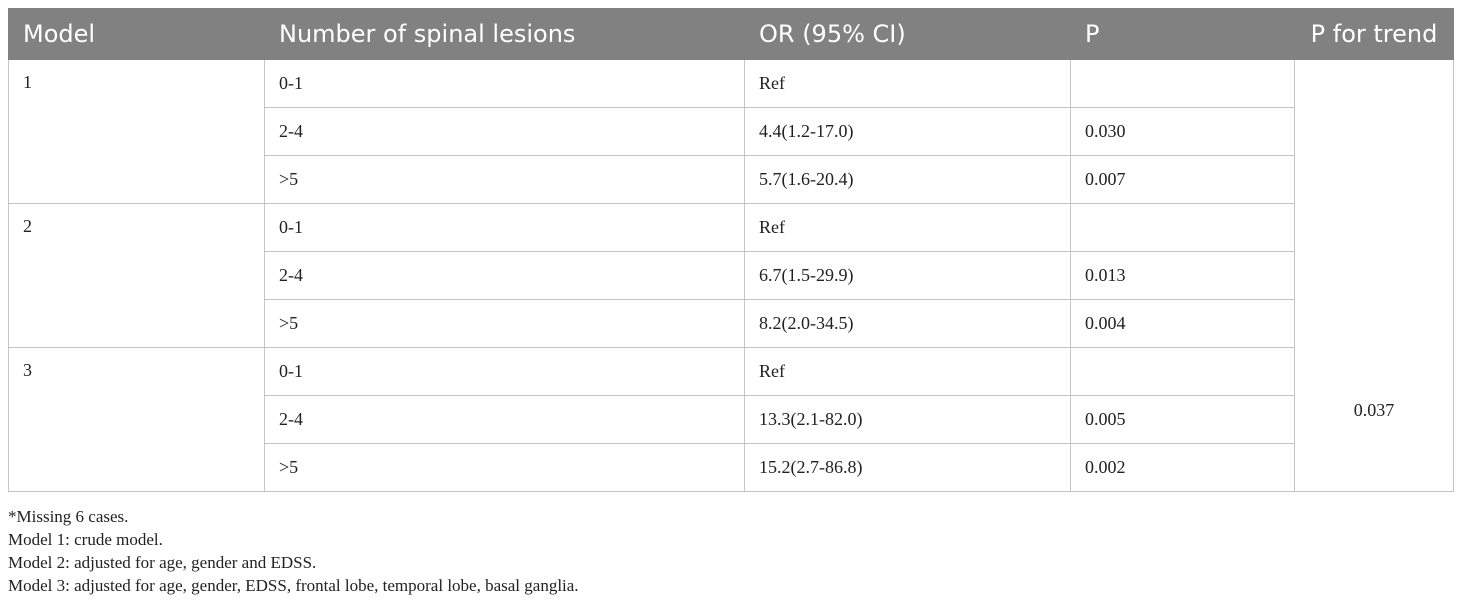 This screenshot has height=606, width=1460. I want to click on table-row: >5 8.2(2.0-34.5) 0.004, so click(731, 323).